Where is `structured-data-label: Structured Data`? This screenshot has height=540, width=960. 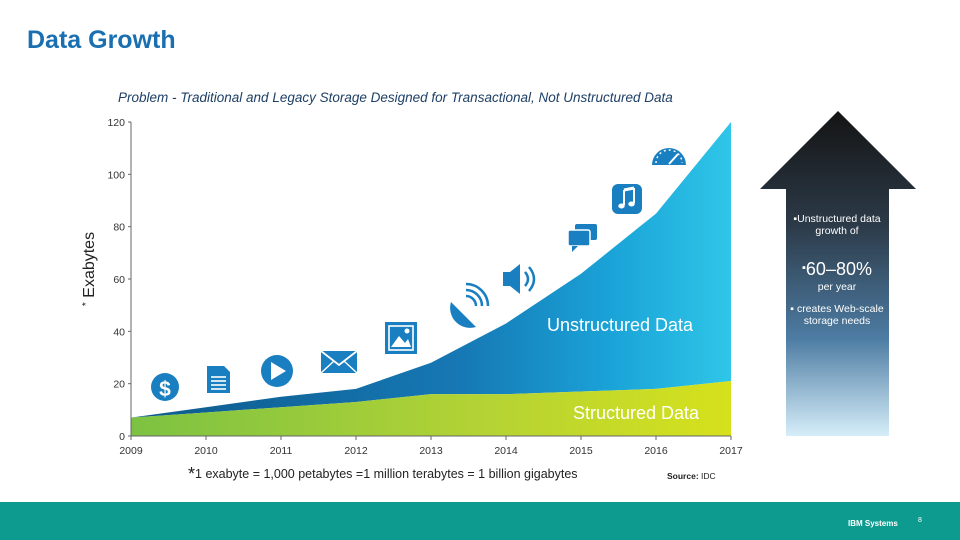 structured-data-label: Structured Data is located at coordinates (636, 413).